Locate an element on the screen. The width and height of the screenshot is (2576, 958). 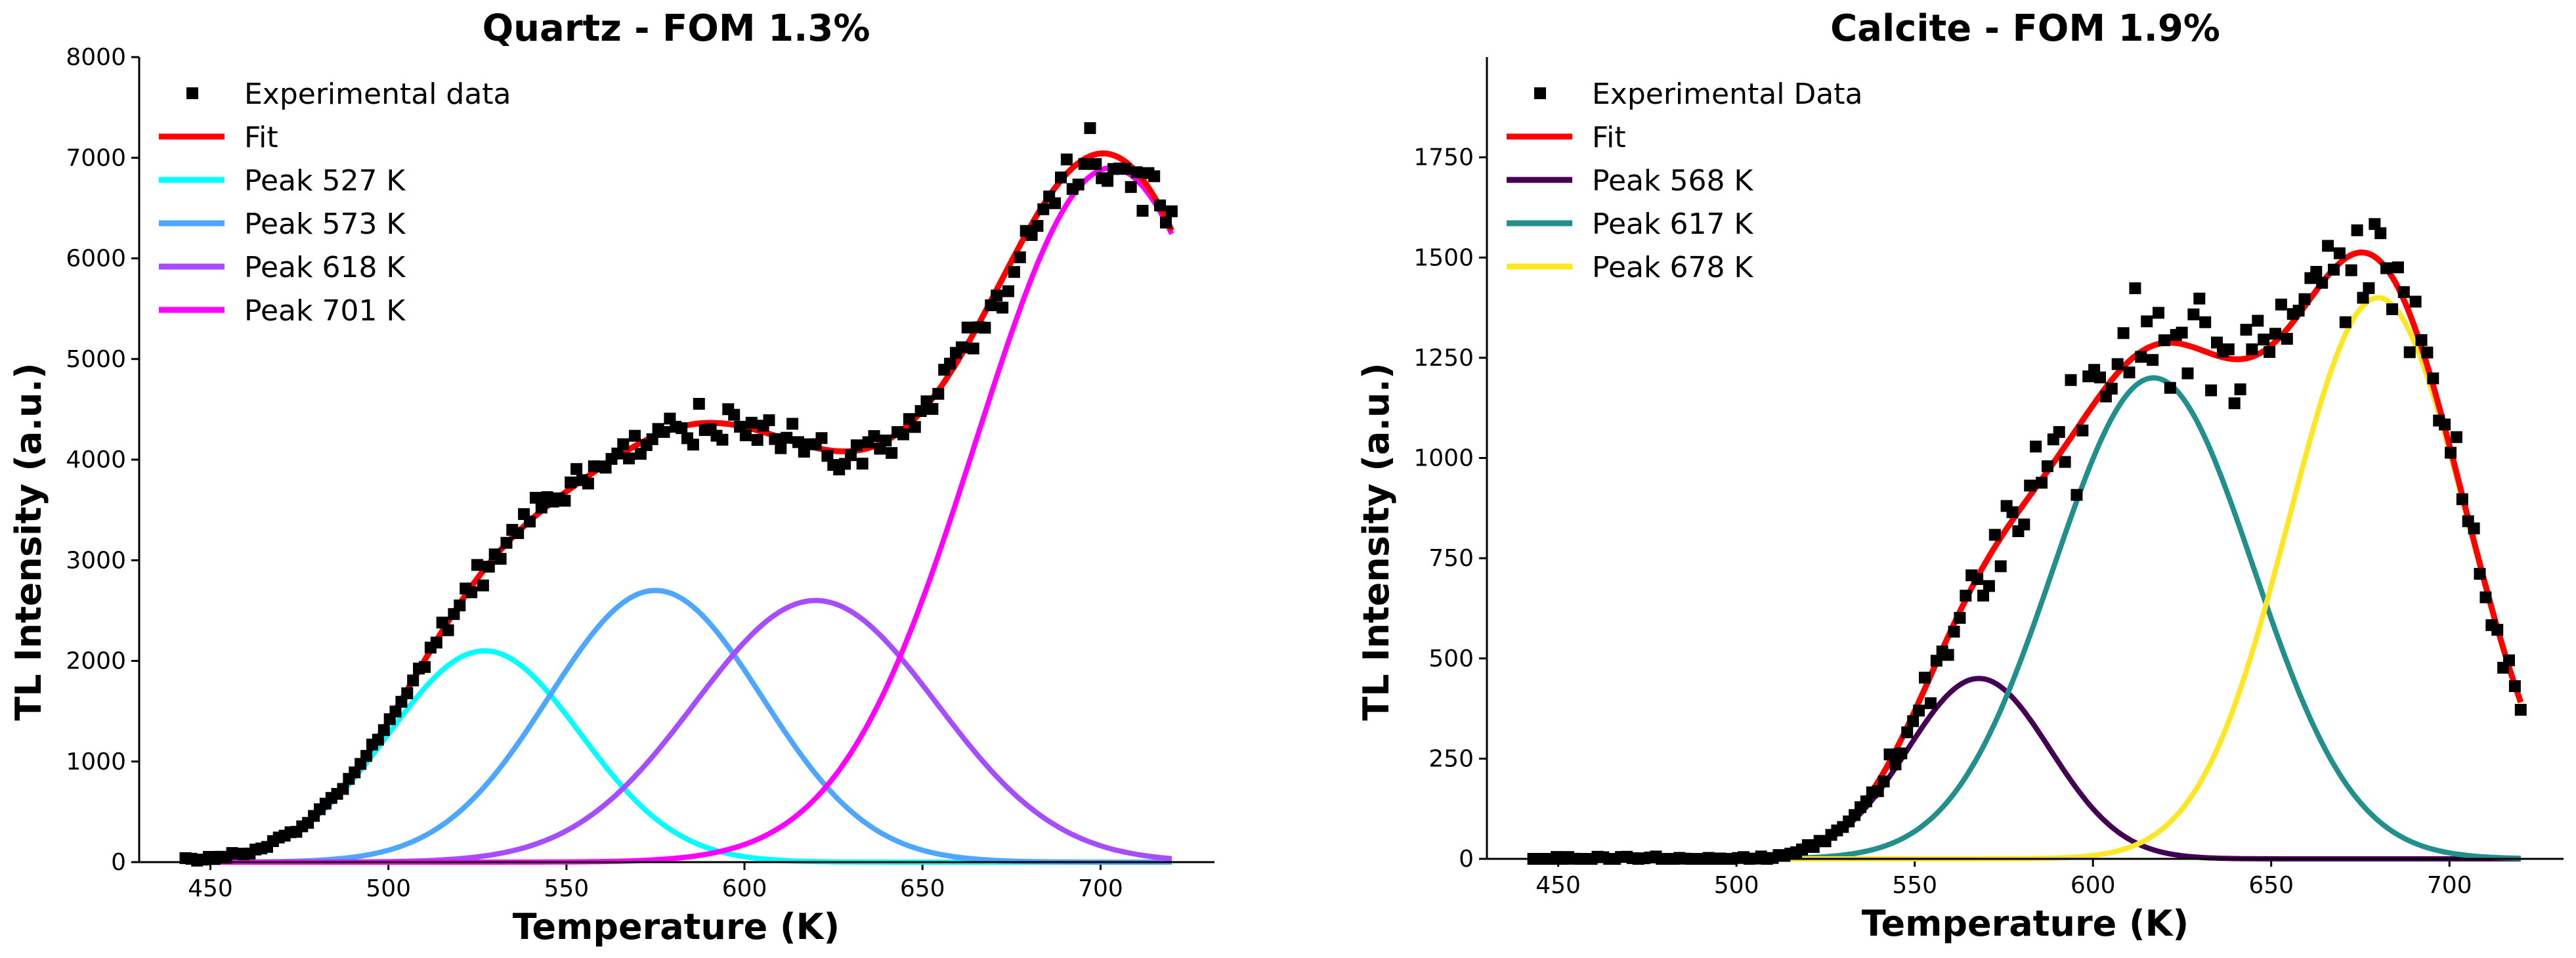
legend-label: Experimental Data is located at coordinates (1727, 94).